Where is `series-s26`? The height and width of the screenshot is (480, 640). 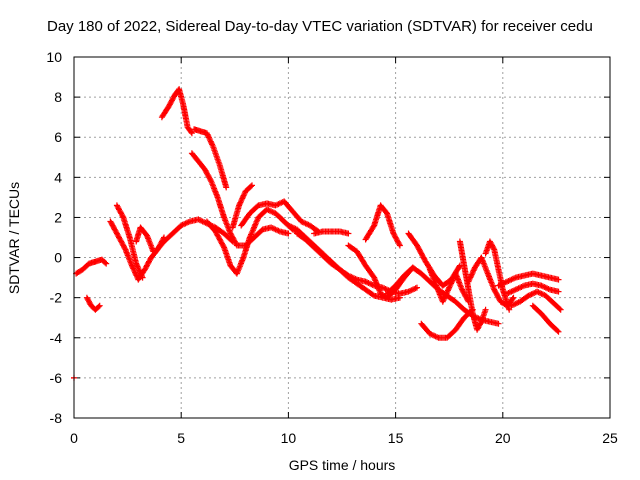
series-s26 is located at coordinates (528, 279).